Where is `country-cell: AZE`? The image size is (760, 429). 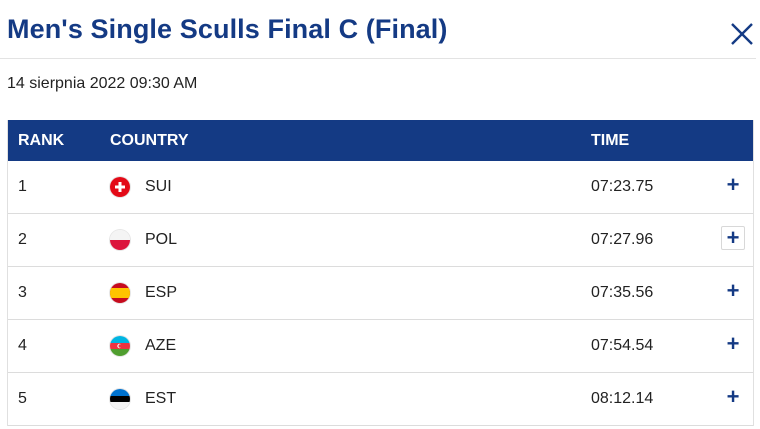
country-cell: AZE is located at coordinates (161, 345).